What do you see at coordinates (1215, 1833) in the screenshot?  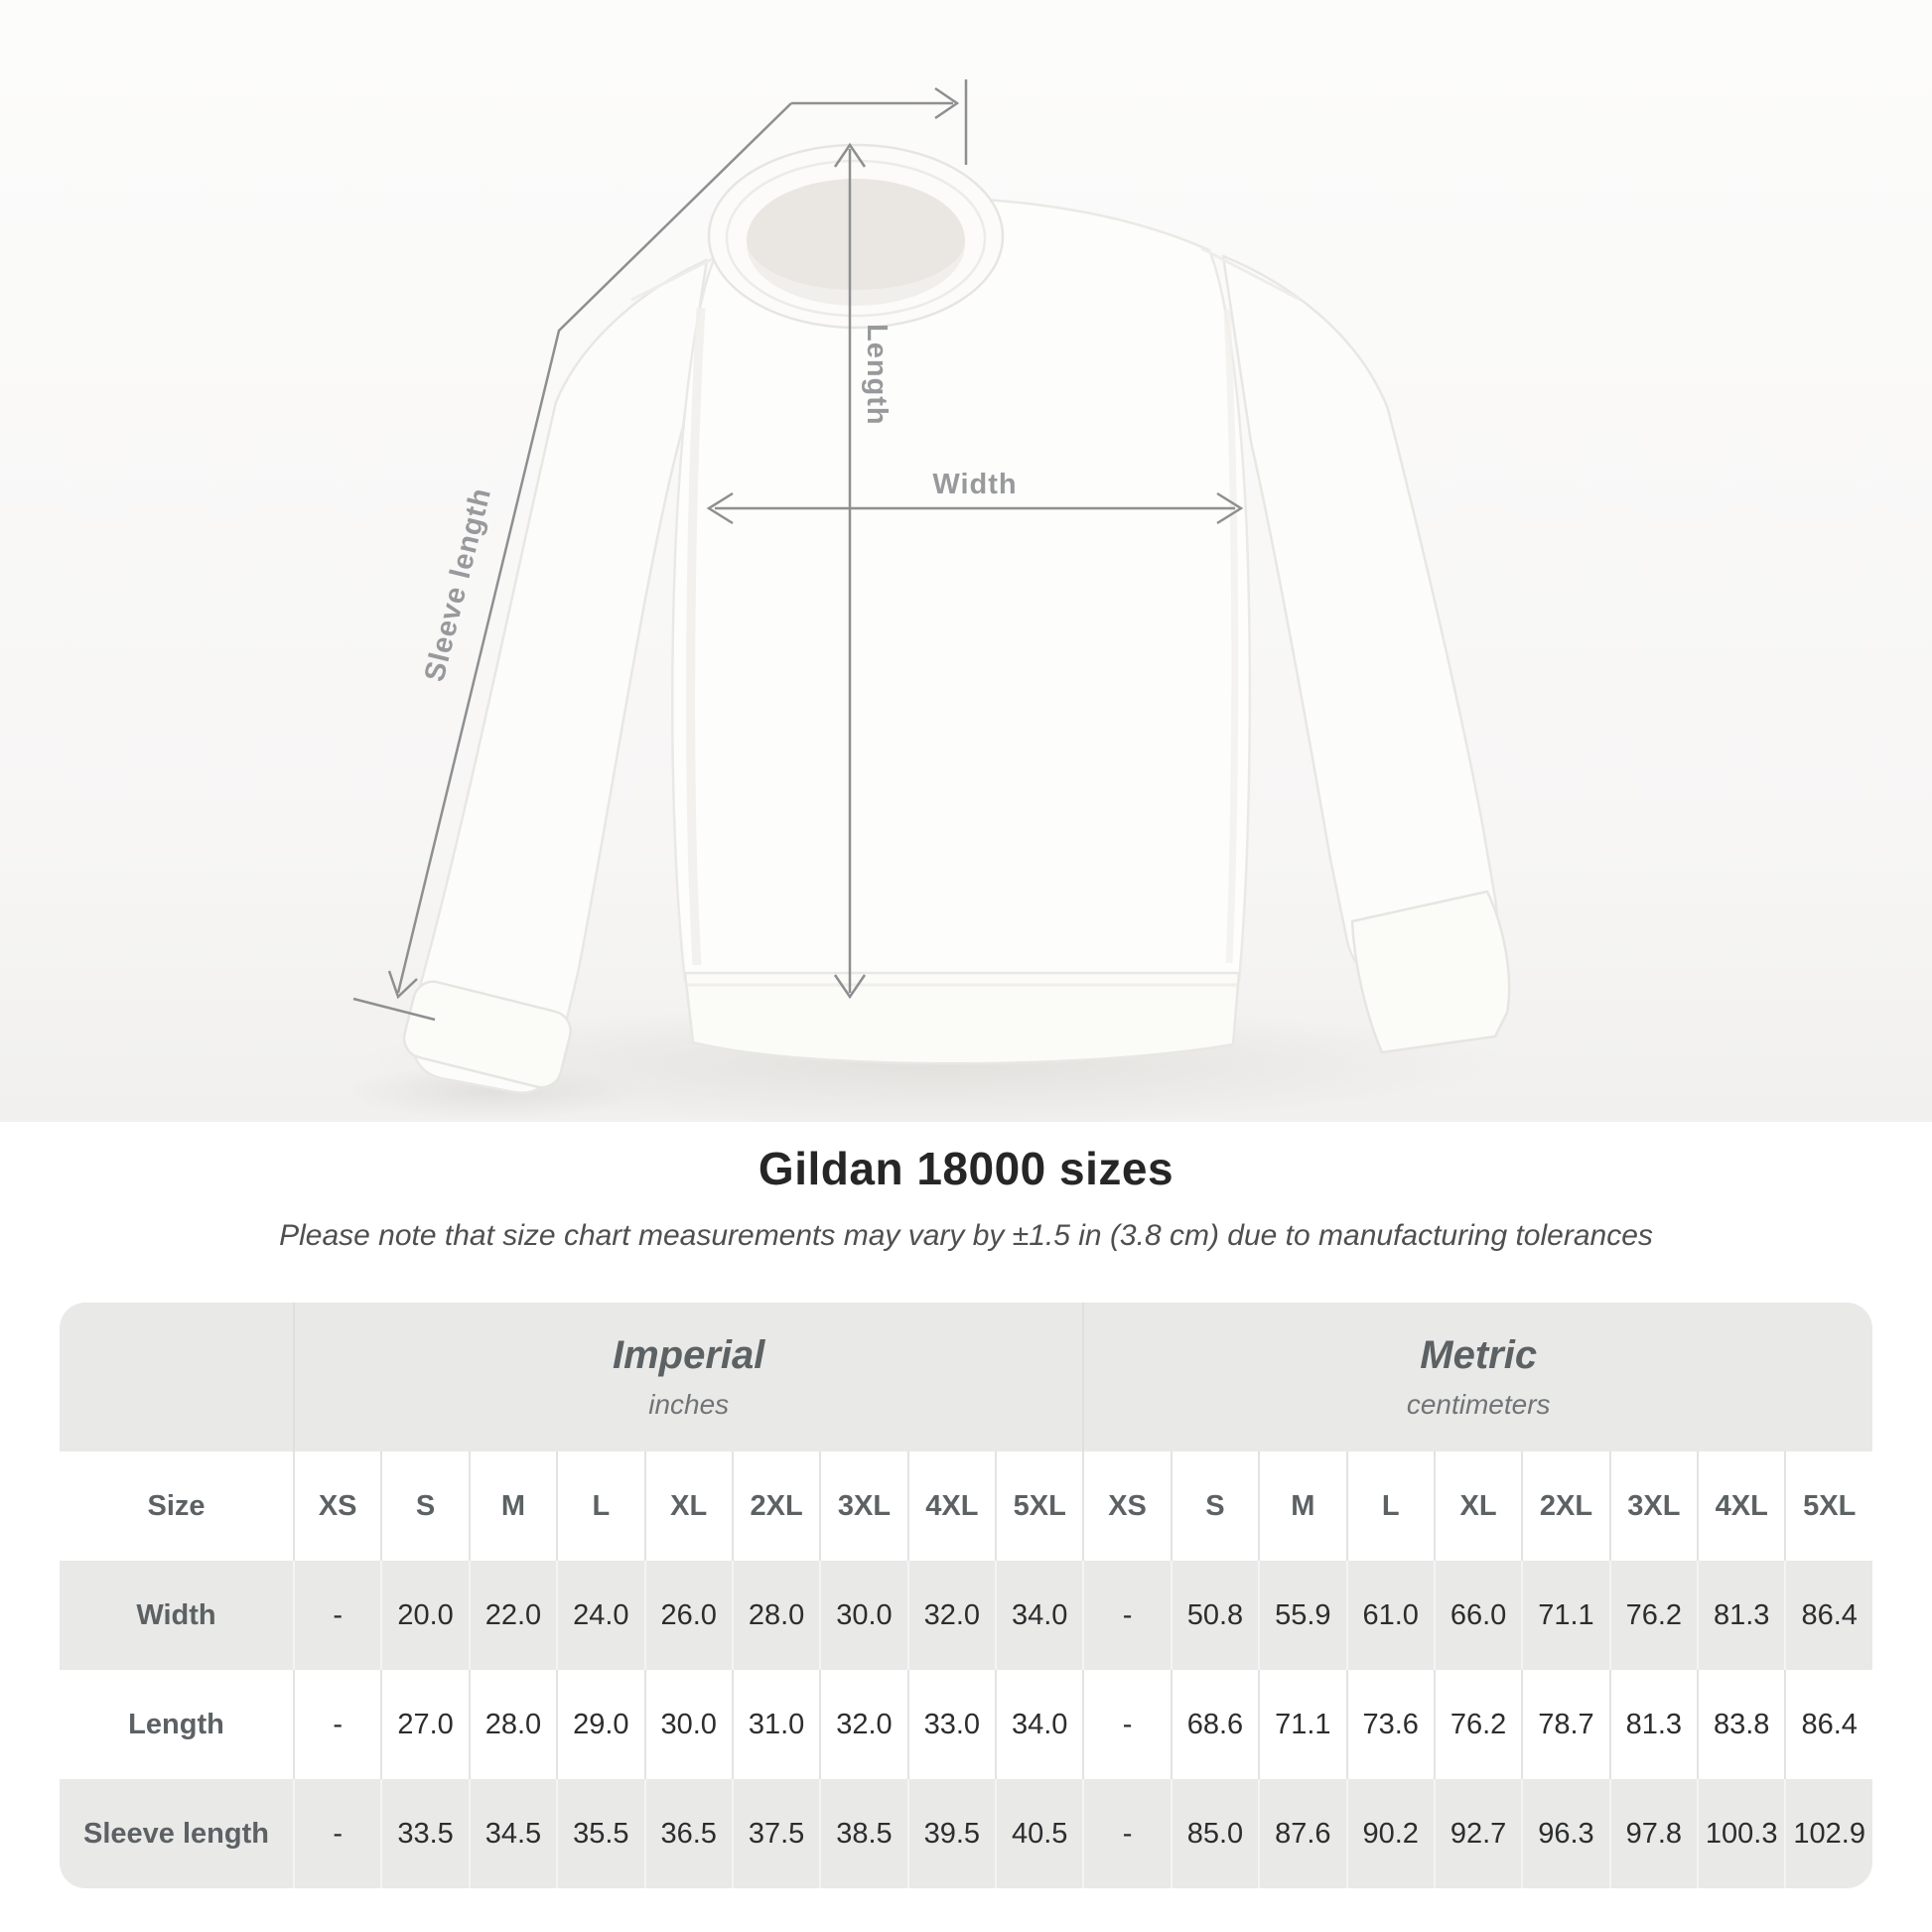 I see `table-cell: 85.0` at bounding box center [1215, 1833].